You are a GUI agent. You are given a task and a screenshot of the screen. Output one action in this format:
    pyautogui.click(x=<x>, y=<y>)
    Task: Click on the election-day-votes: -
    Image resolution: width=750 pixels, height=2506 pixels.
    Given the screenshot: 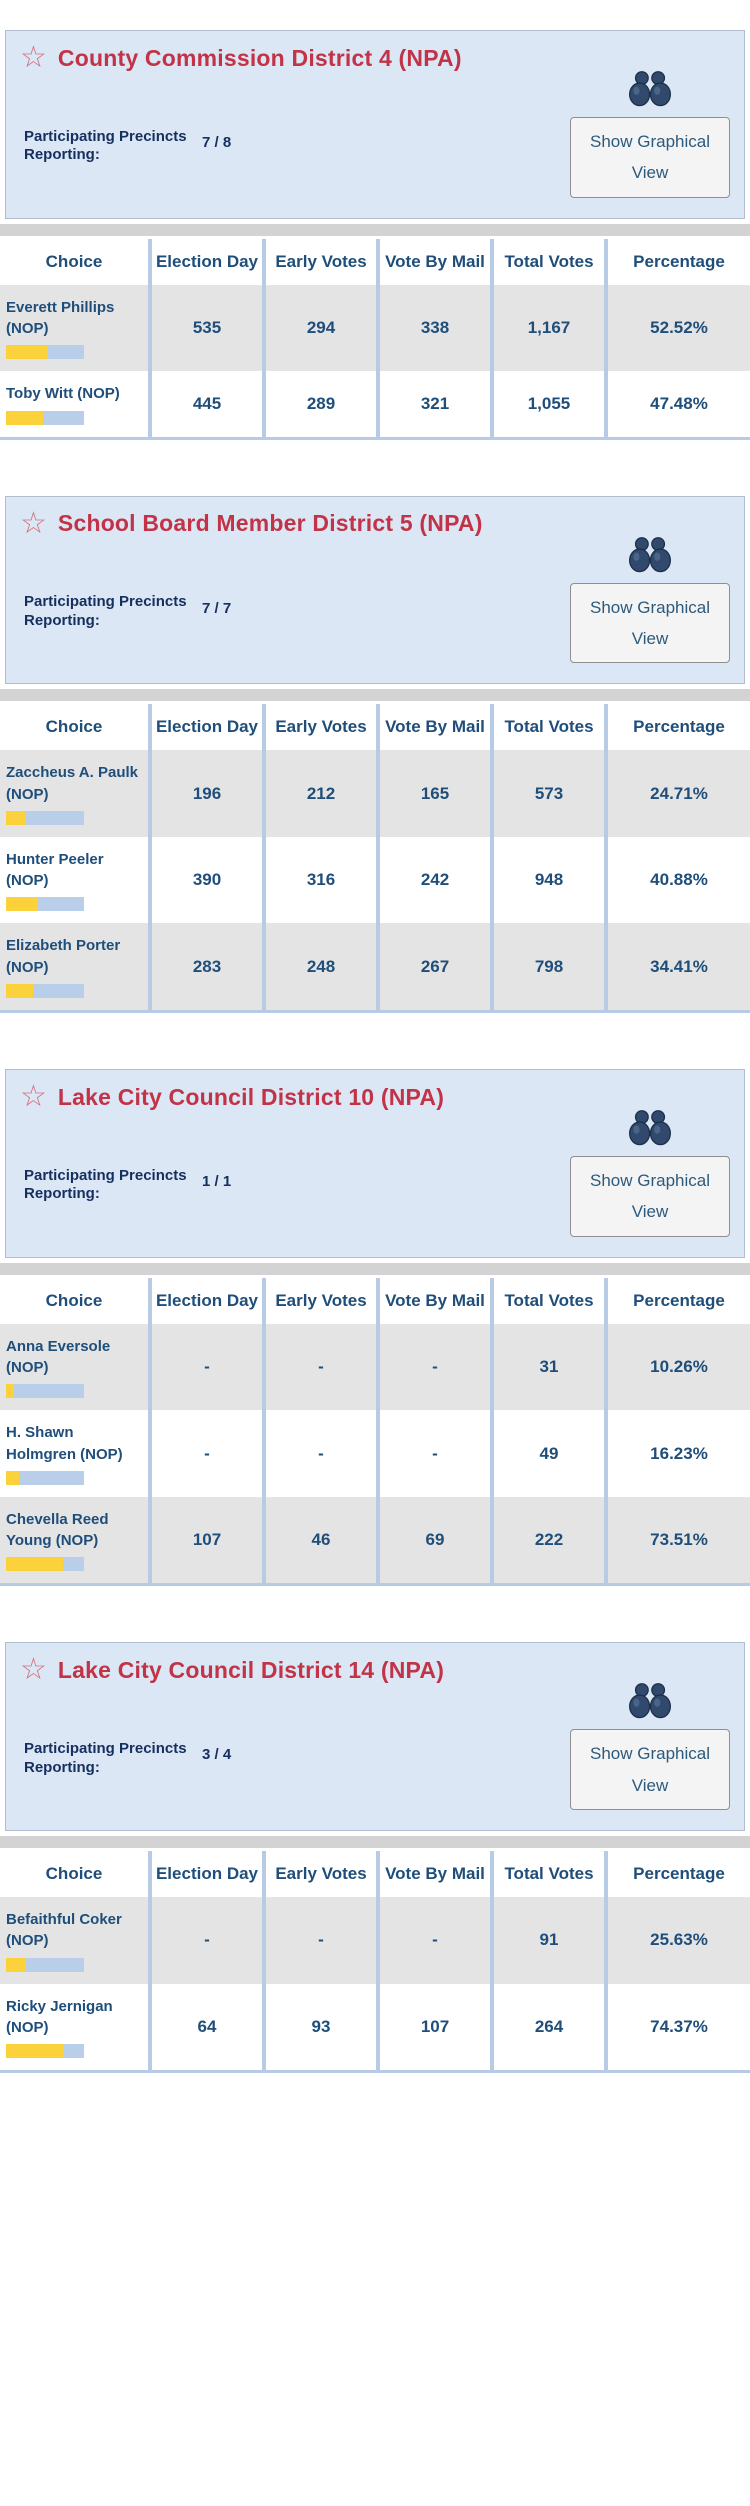 What is the action you would take?
    pyautogui.click(x=205, y=1453)
    